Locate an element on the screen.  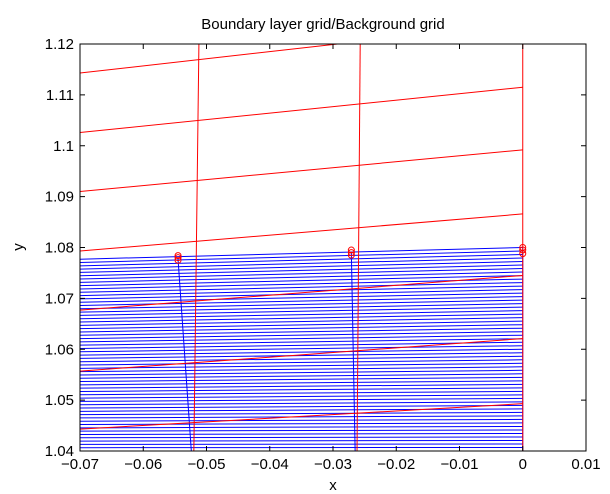
y-axis-label: y is located at coordinates (18, 247).